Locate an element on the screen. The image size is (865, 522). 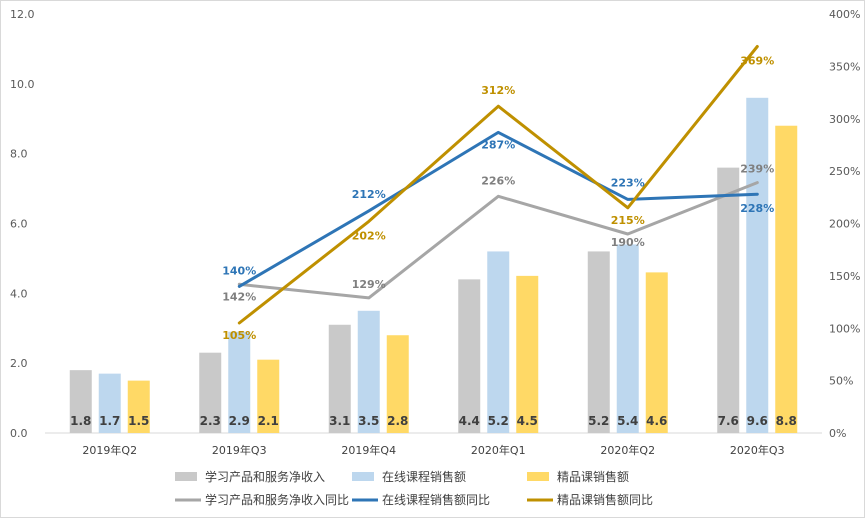
bar-value-label: 9.6 is located at coordinates (757, 421).